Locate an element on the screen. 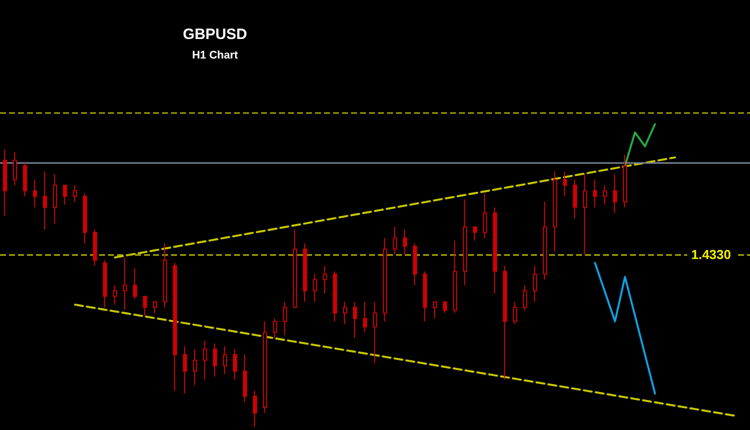  annotation: 1.4330 is located at coordinates (711, 254).